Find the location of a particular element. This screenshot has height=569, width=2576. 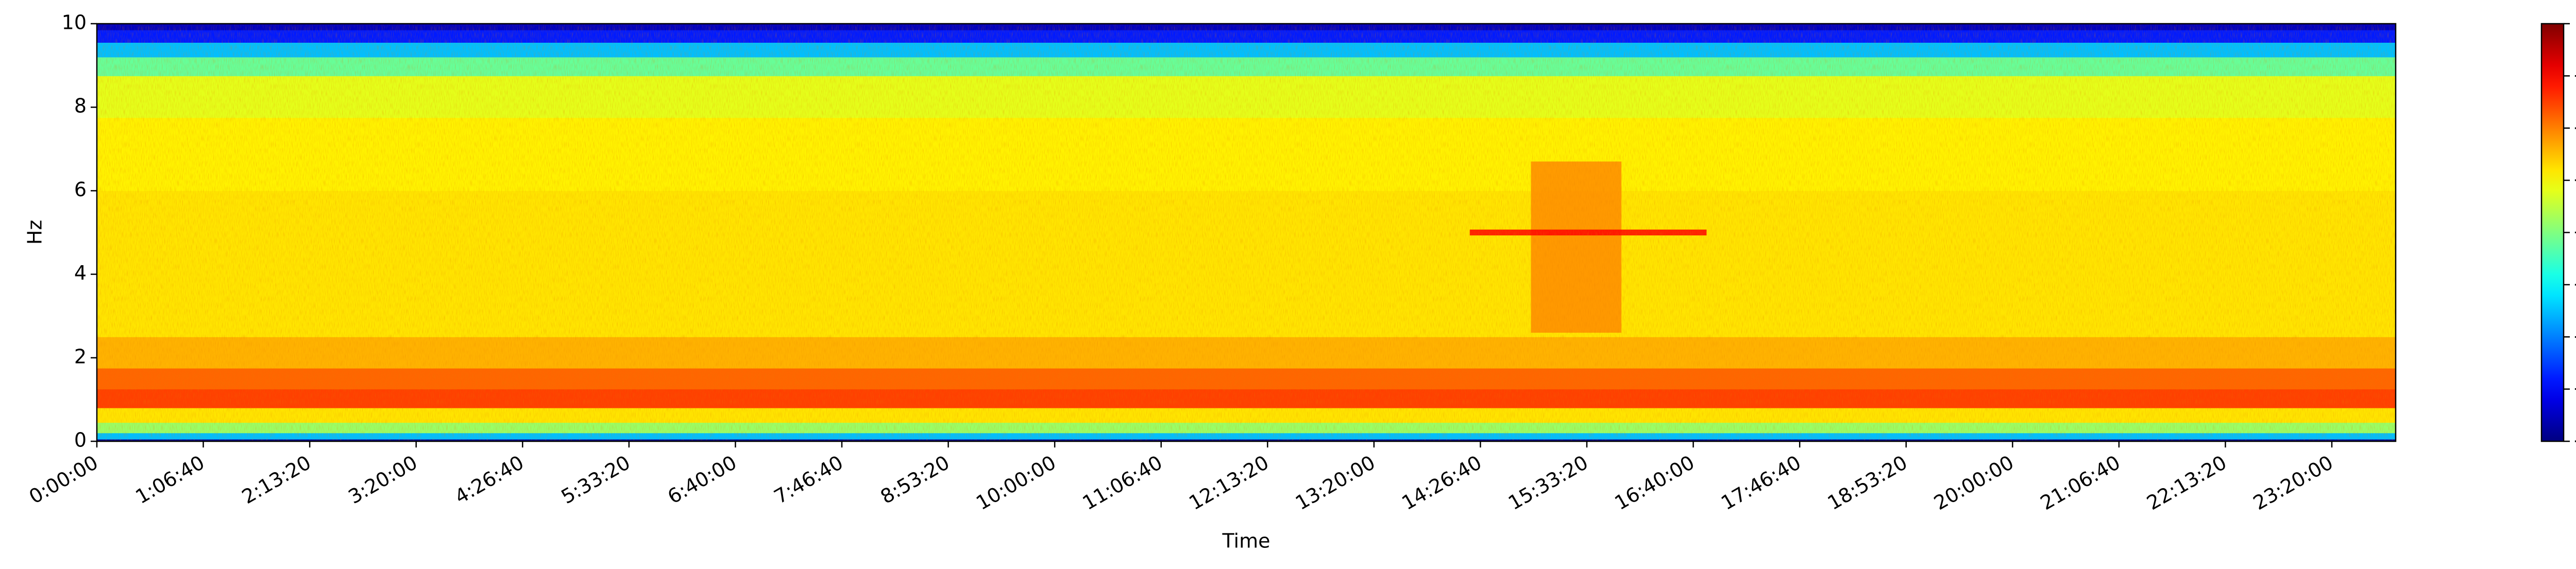

x-tick-label: 18:53:20 is located at coordinates (1868, 482).